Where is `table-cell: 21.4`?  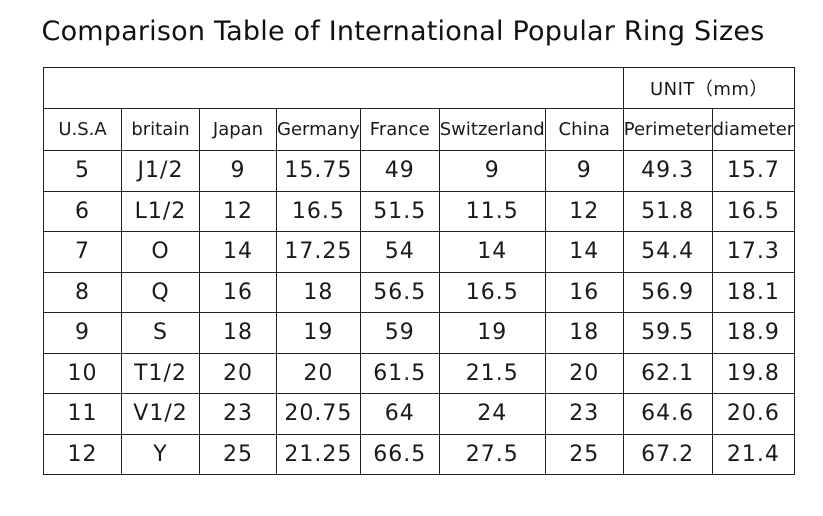 table-cell: 21.4 is located at coordinates (753, 454).